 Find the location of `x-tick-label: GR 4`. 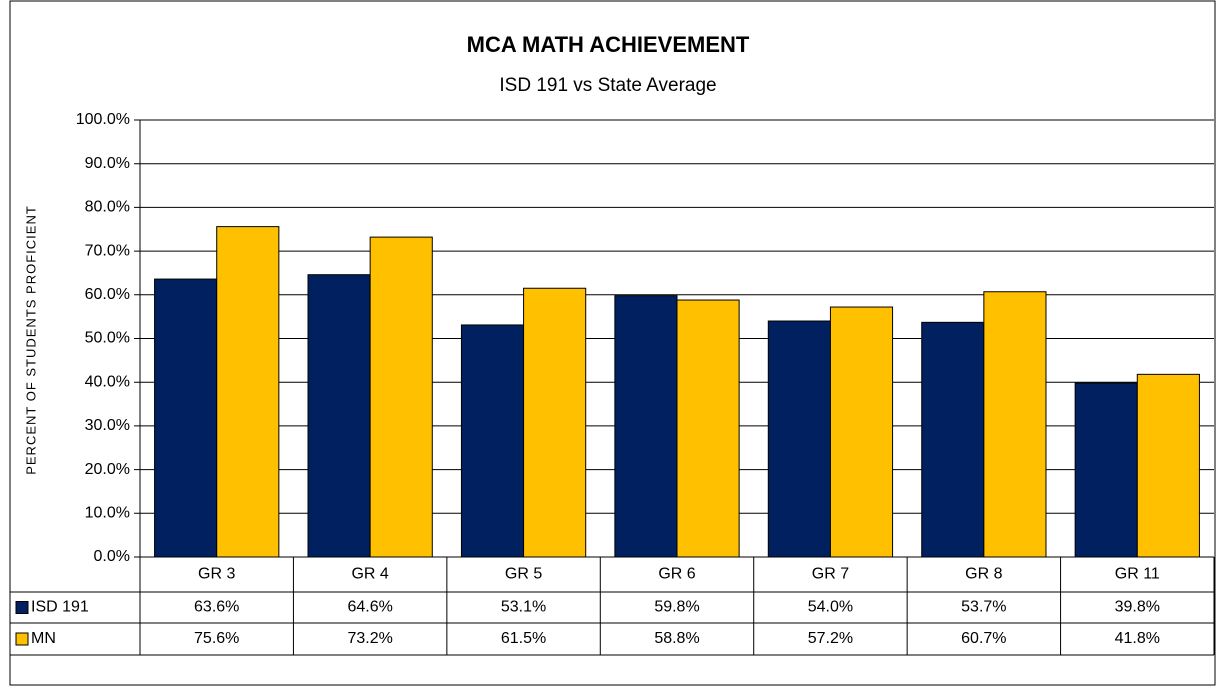

x-tick-label: GR 4 is located at coordinates (369, 574).